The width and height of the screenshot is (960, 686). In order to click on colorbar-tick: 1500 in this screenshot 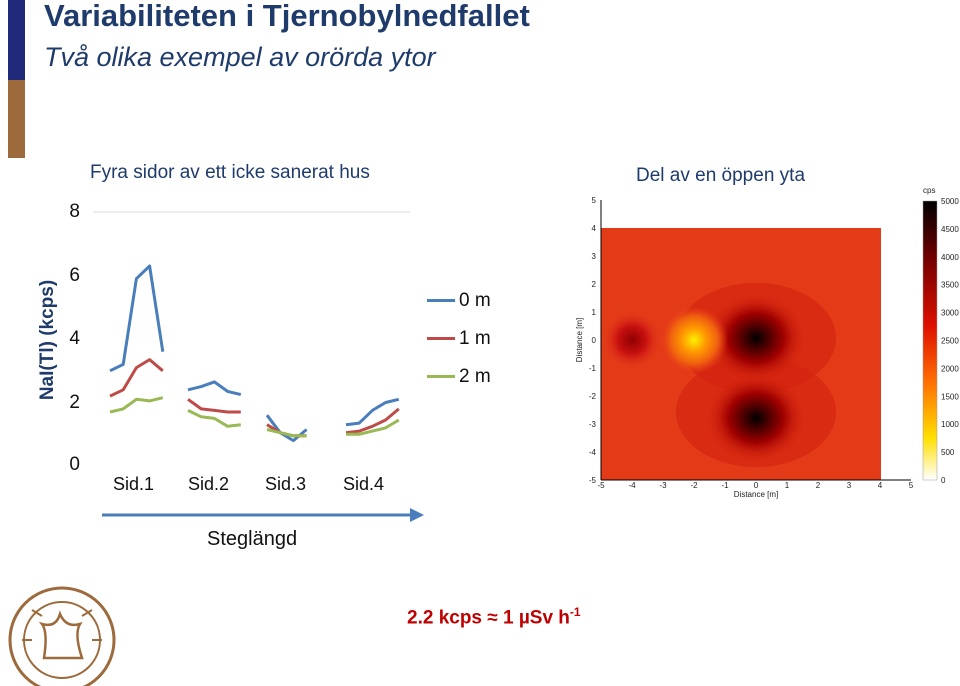, I will do `click(950, 396)`.